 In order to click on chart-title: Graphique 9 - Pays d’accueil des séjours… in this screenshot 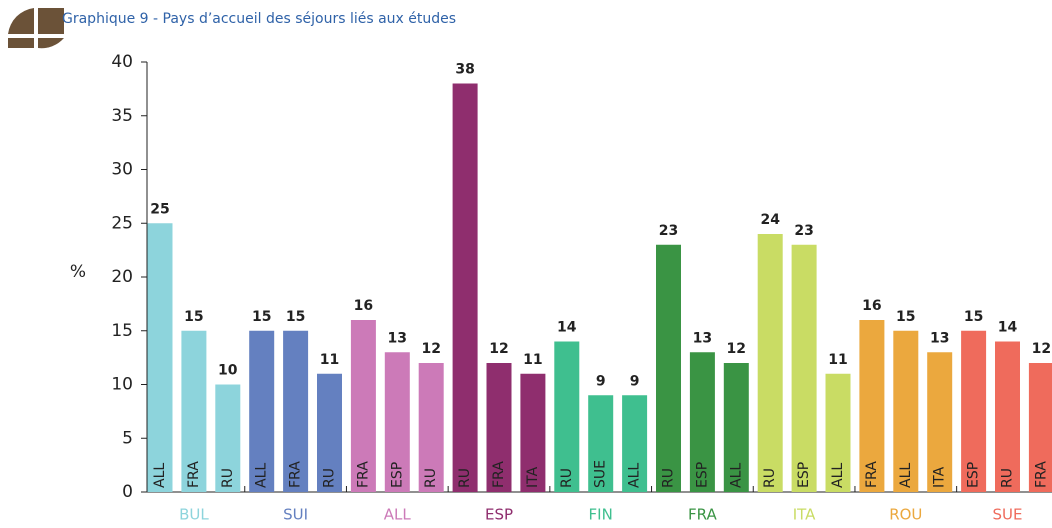, I will do `click(259, 19)`.